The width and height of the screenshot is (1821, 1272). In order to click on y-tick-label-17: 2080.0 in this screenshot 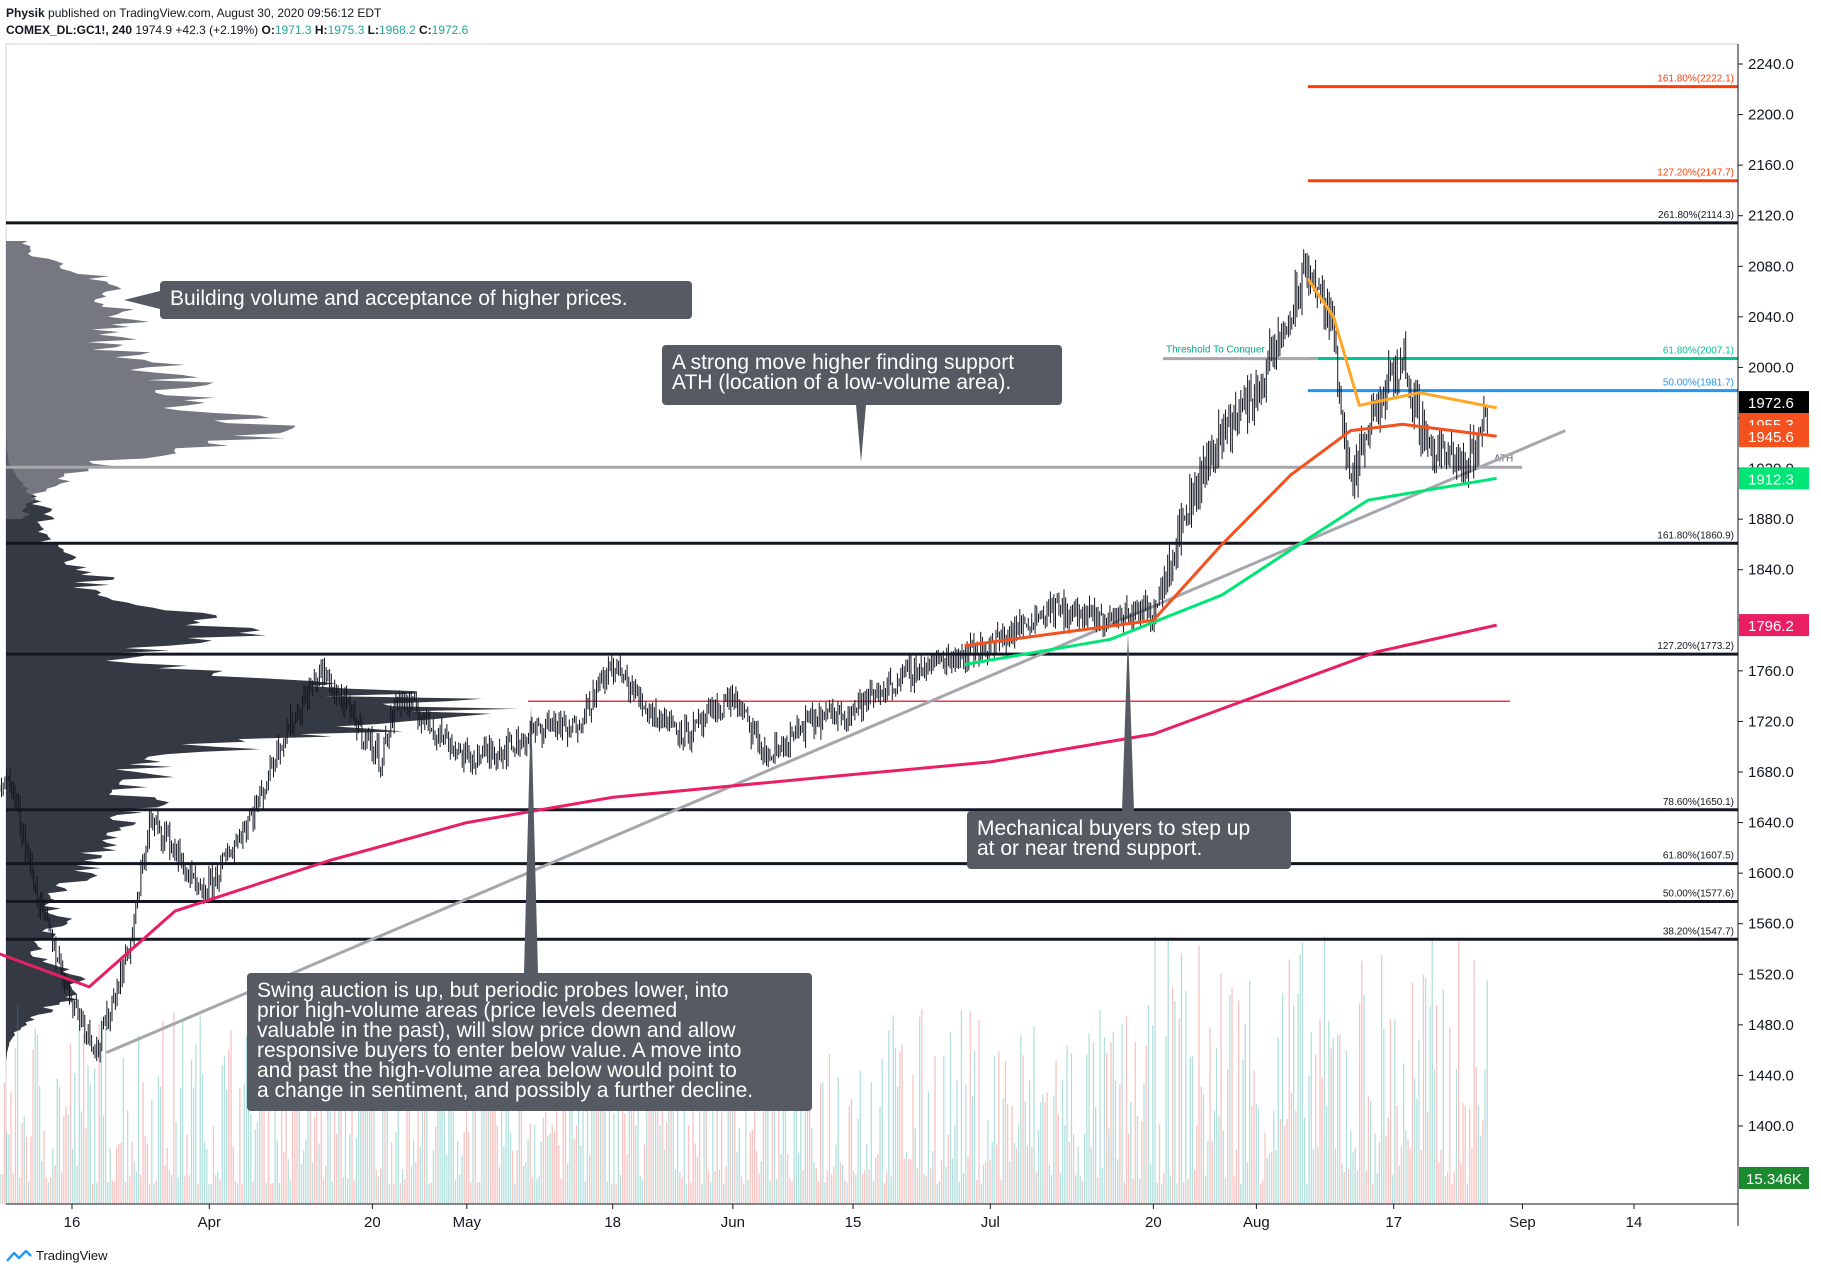, I will do `click(1771, 266)`.